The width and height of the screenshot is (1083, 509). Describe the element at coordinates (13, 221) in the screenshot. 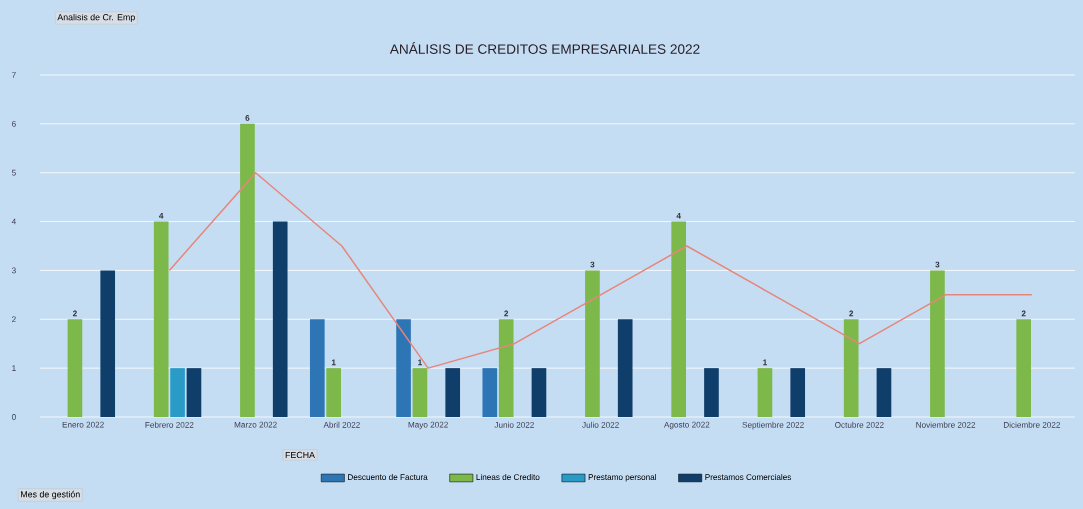

I see `y-tick-label: 4` at that location.